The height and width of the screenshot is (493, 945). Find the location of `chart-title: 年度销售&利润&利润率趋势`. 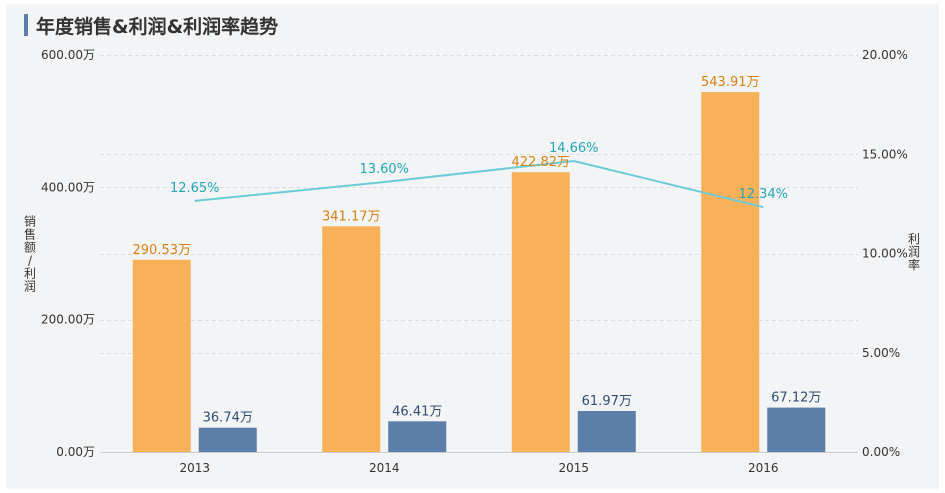

chart-title: 年度销售&利润&利润率趋势 is located at coordinates (157, 27).